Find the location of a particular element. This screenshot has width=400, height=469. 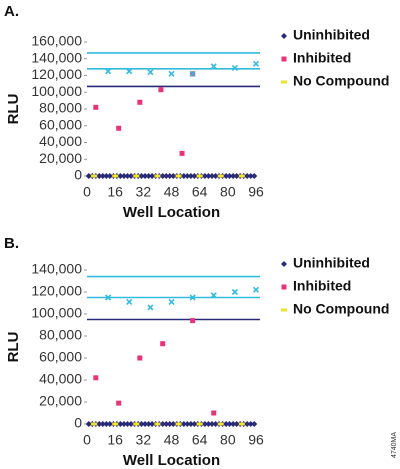

panel-title: A. is located at coordinates (11, 11).